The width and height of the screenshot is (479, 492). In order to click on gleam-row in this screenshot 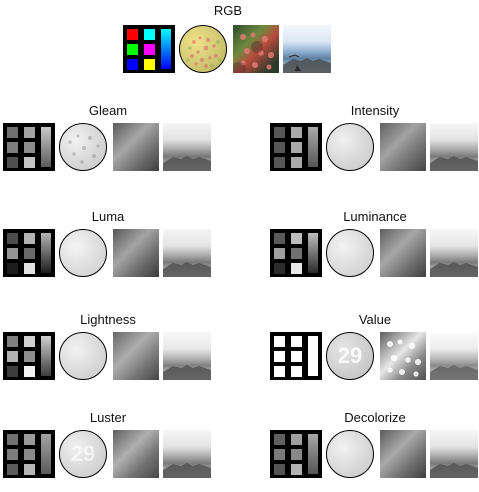, I will do `click(108, 147)`.